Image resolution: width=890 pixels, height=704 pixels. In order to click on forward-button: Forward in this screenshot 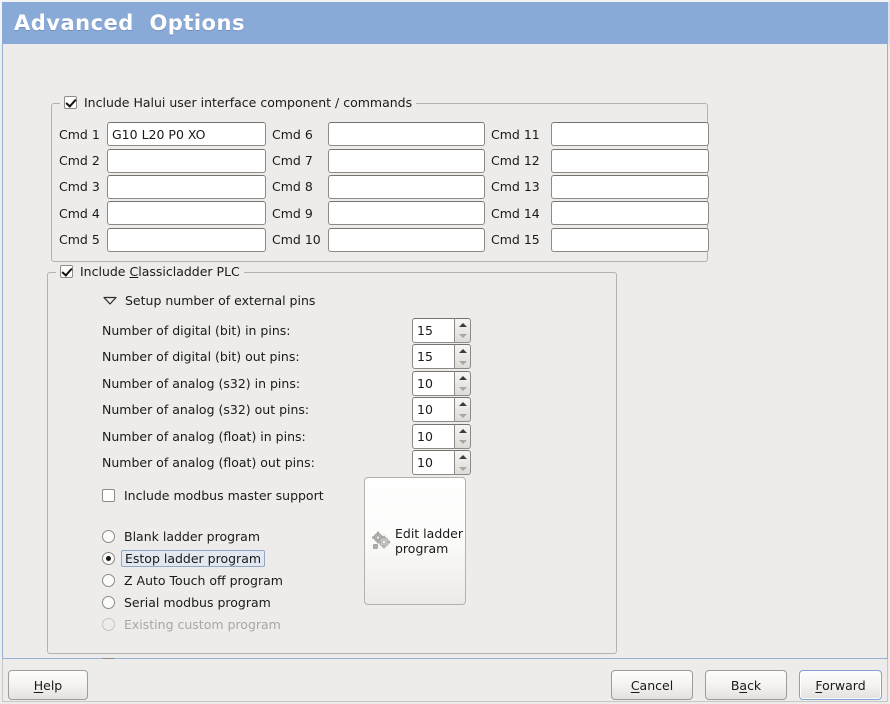, I will do `click(840, 685)`.